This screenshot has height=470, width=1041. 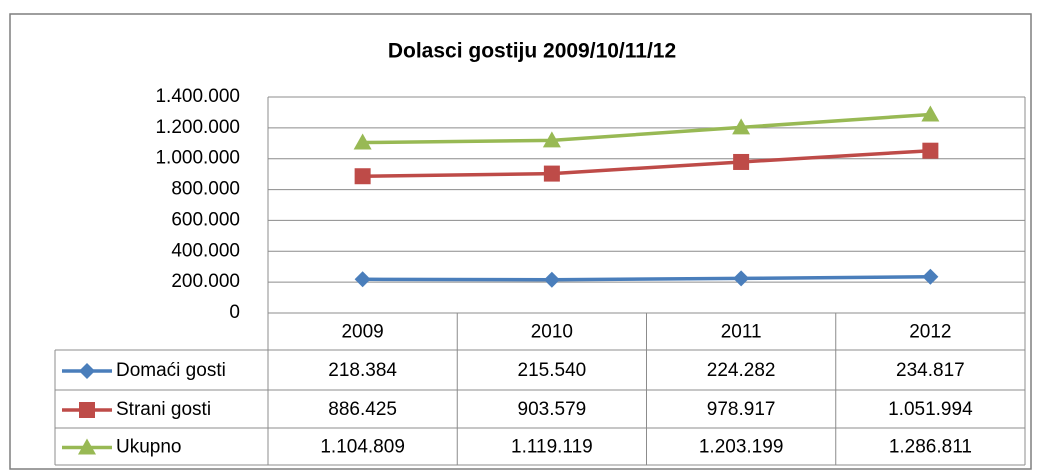 I want to click on y-tick-label: 600.000, so click(x=205, y=219).